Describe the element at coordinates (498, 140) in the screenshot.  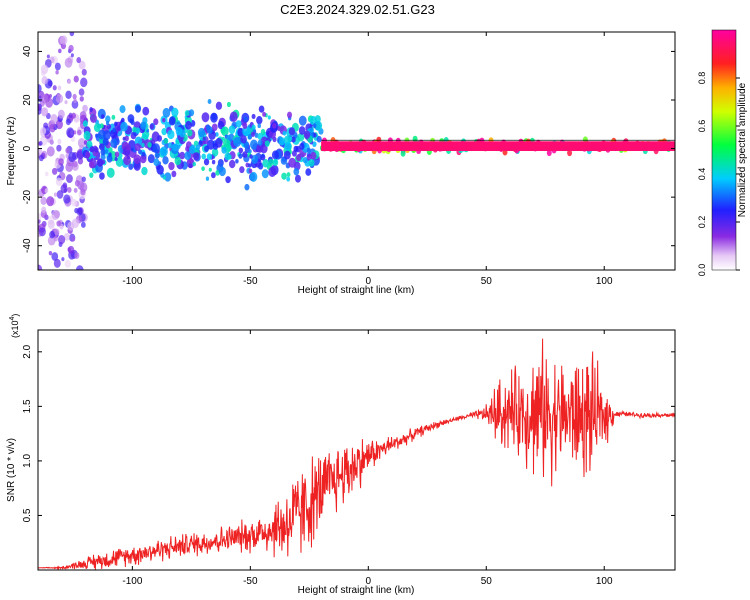
I see `carrier-band-edge` at that location.